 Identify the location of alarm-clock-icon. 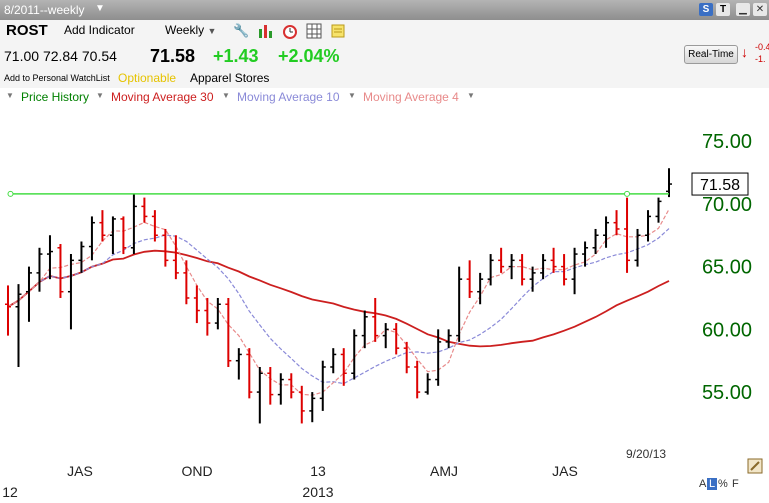
(290, 31).